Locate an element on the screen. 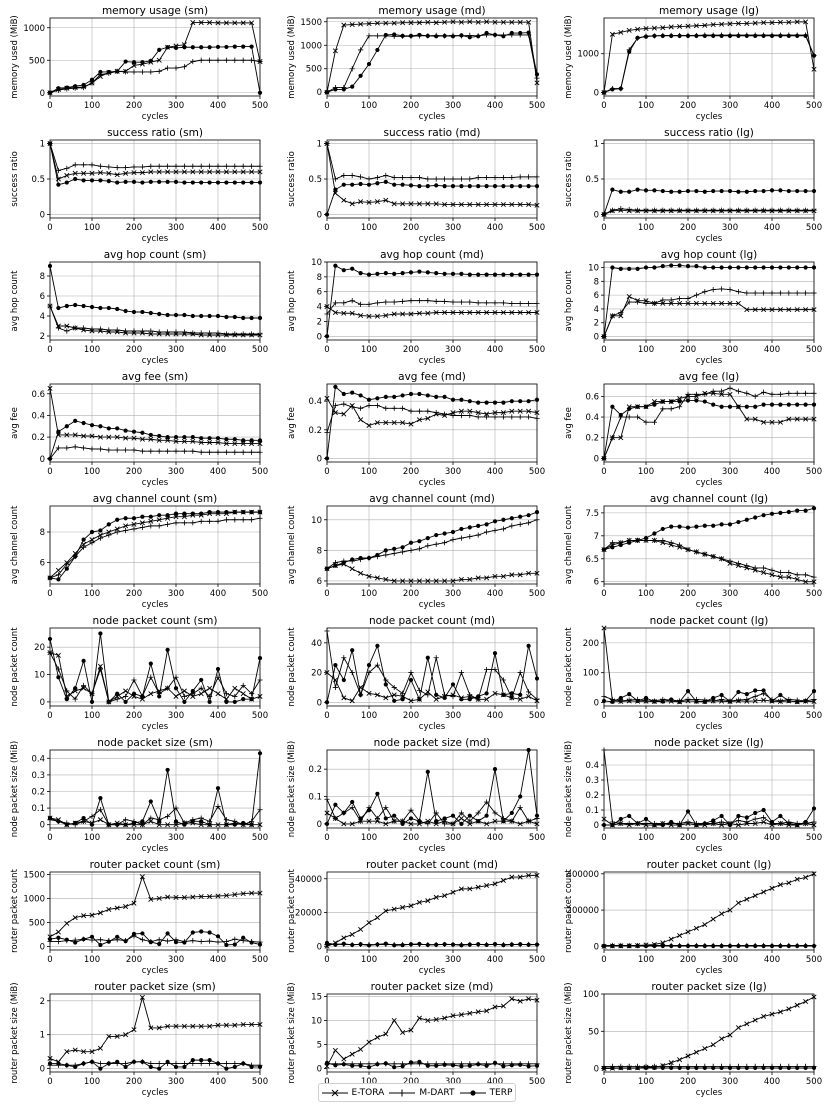 The image size is (831, 1105). chart-title: success ratio (lg) is located at coordinates (709, 133).